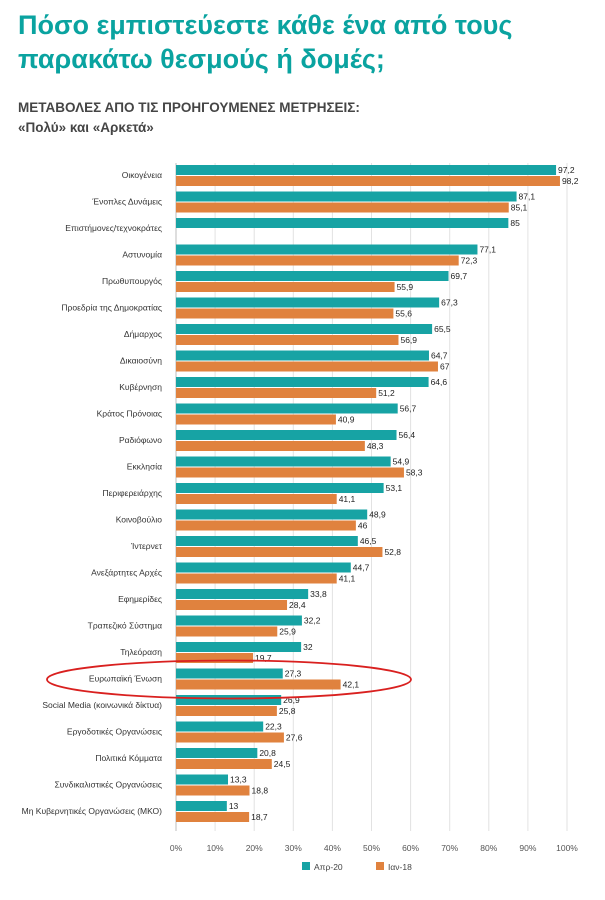  I want to click on category-label: Δήμαρχος, so click(143, 334).